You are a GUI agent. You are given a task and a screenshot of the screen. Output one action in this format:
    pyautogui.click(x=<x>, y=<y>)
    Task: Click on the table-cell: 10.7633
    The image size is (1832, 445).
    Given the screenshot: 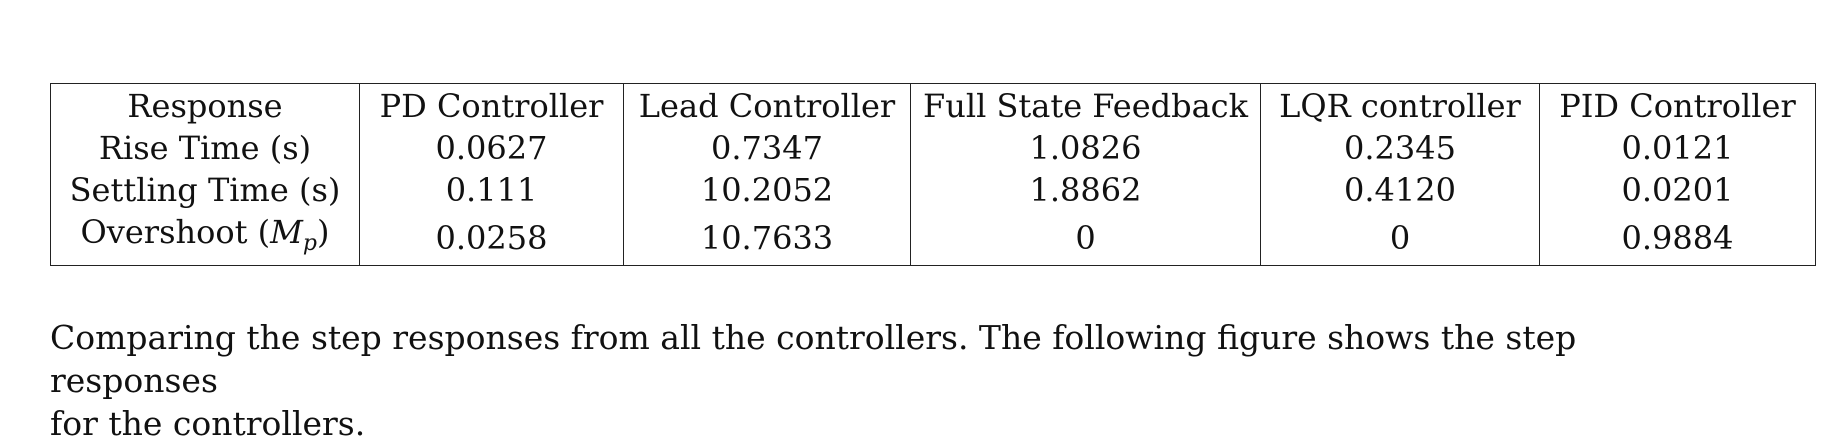 What is the action you would take?
    pyautogui.click(x=767, y=238)
    